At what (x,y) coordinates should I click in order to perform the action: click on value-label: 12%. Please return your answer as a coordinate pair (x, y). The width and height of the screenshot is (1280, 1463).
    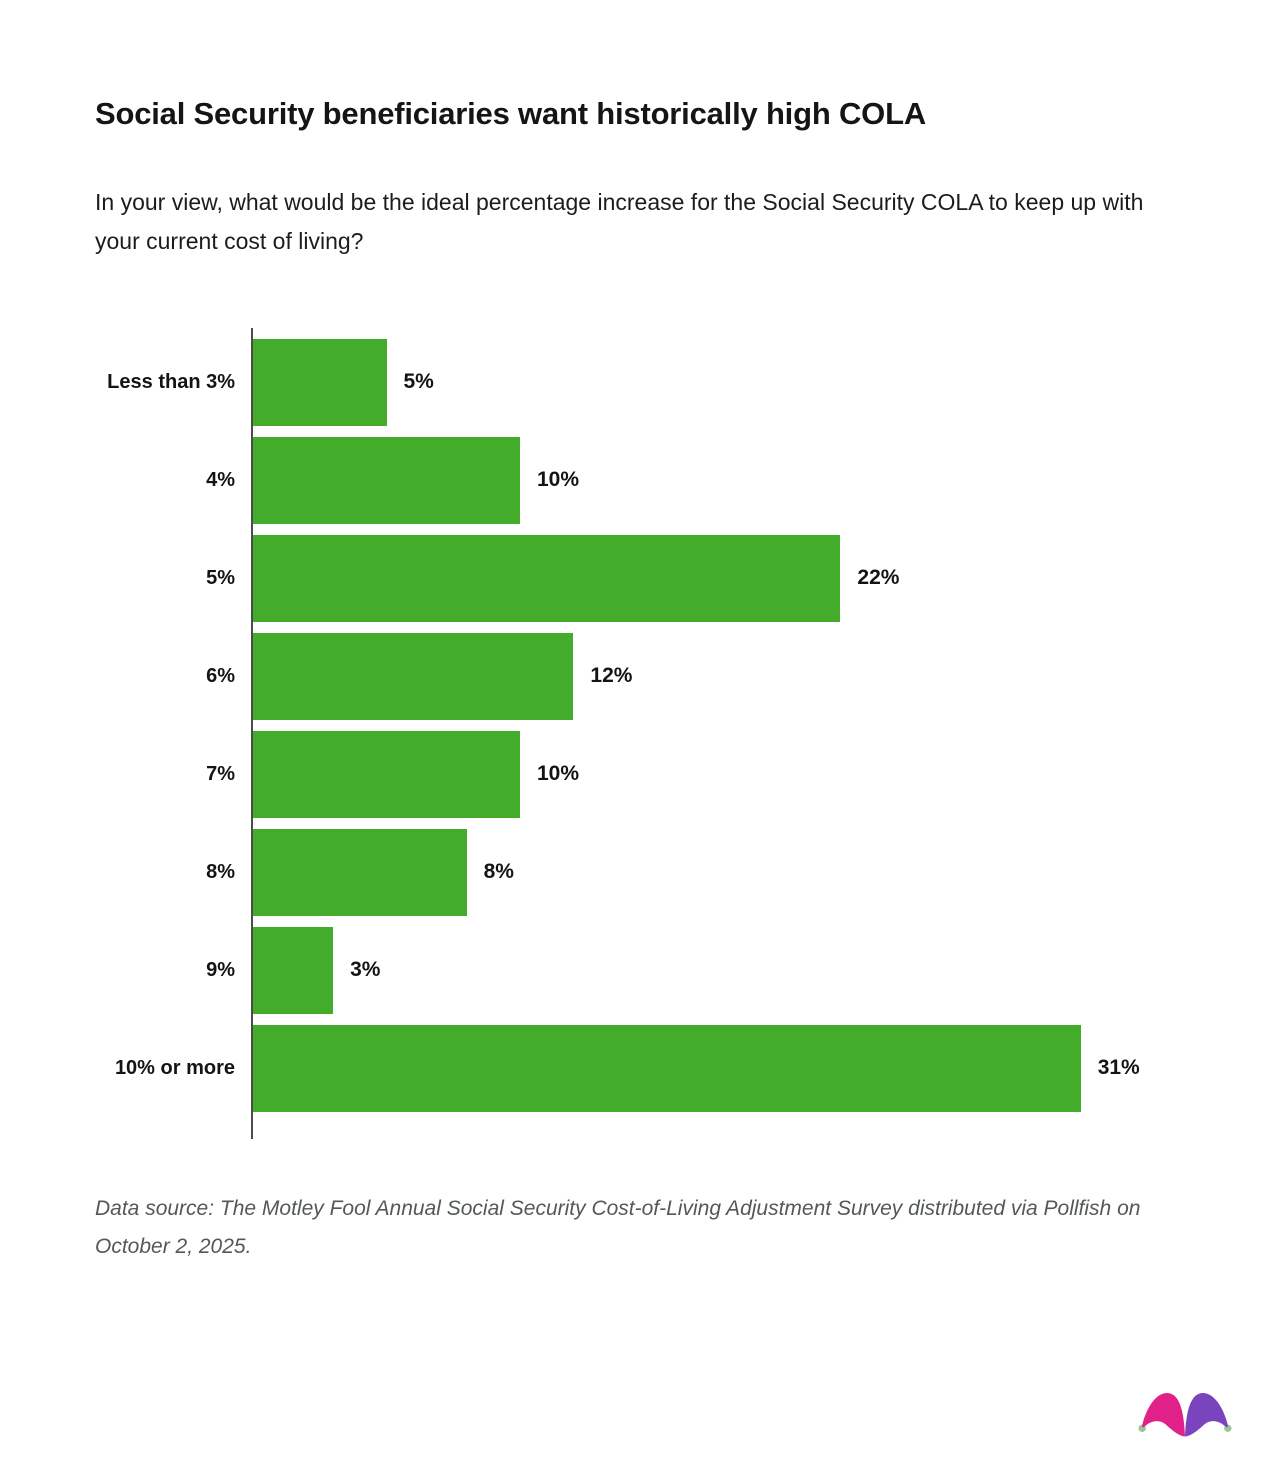
    Looking at the image, I should click on (611, 675).